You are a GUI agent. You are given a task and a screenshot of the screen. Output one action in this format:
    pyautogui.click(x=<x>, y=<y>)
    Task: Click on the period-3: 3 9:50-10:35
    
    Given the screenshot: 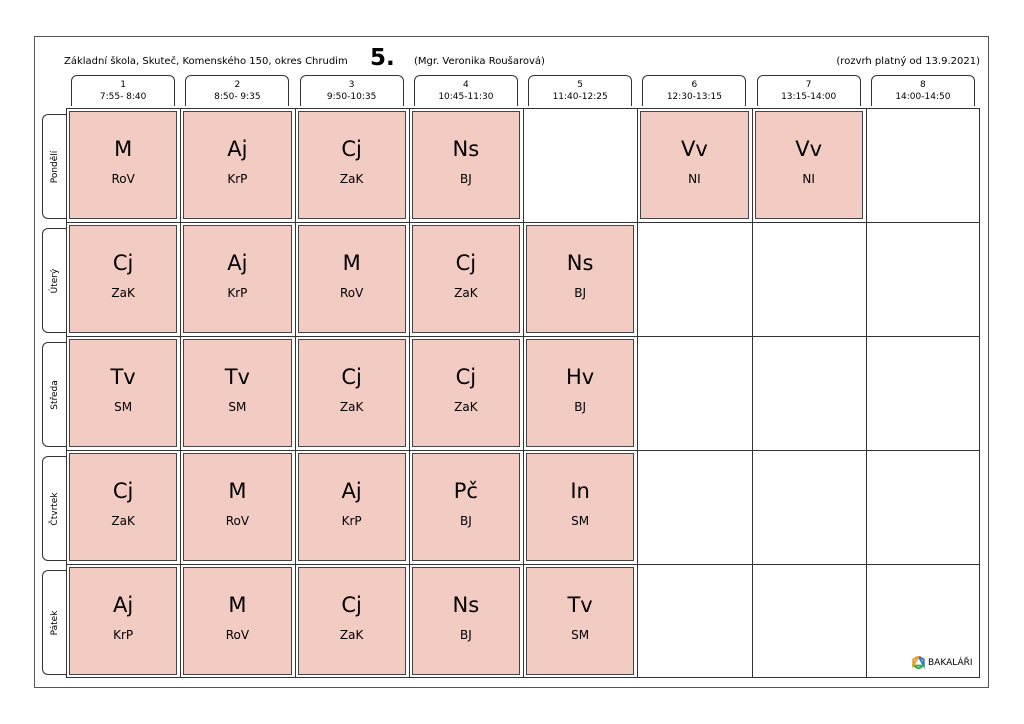 What is the action you would take?
    pyautogui.click(x=351, y=90)
    